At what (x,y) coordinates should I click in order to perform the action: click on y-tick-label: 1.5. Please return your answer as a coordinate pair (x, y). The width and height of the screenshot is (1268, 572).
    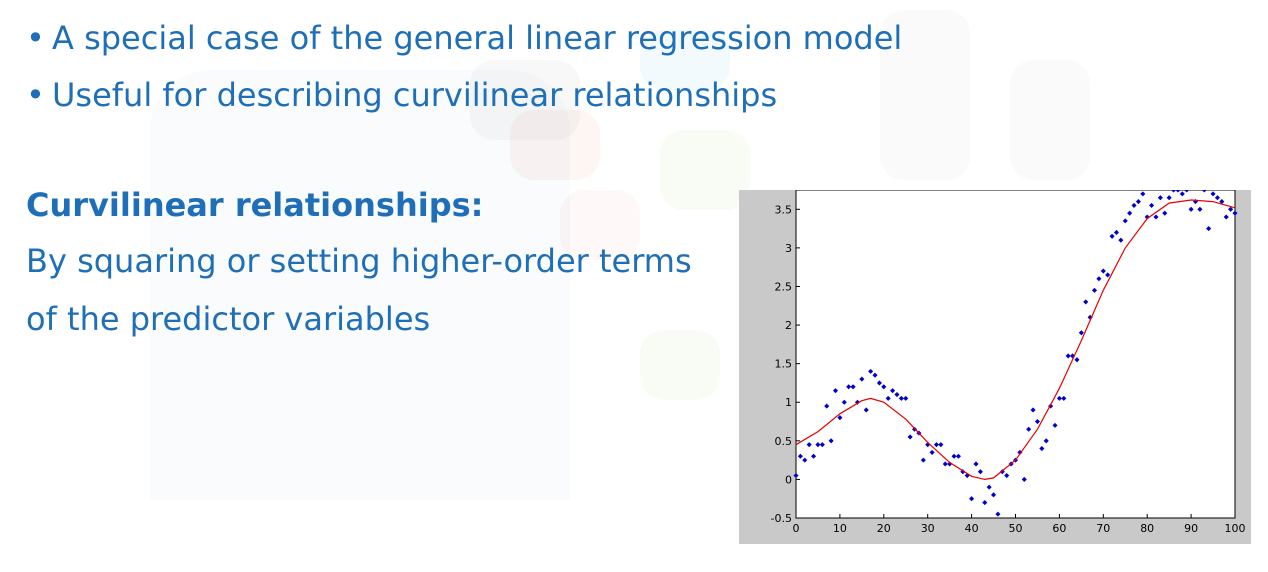
    Looking at the image, I should click on (784, 364).